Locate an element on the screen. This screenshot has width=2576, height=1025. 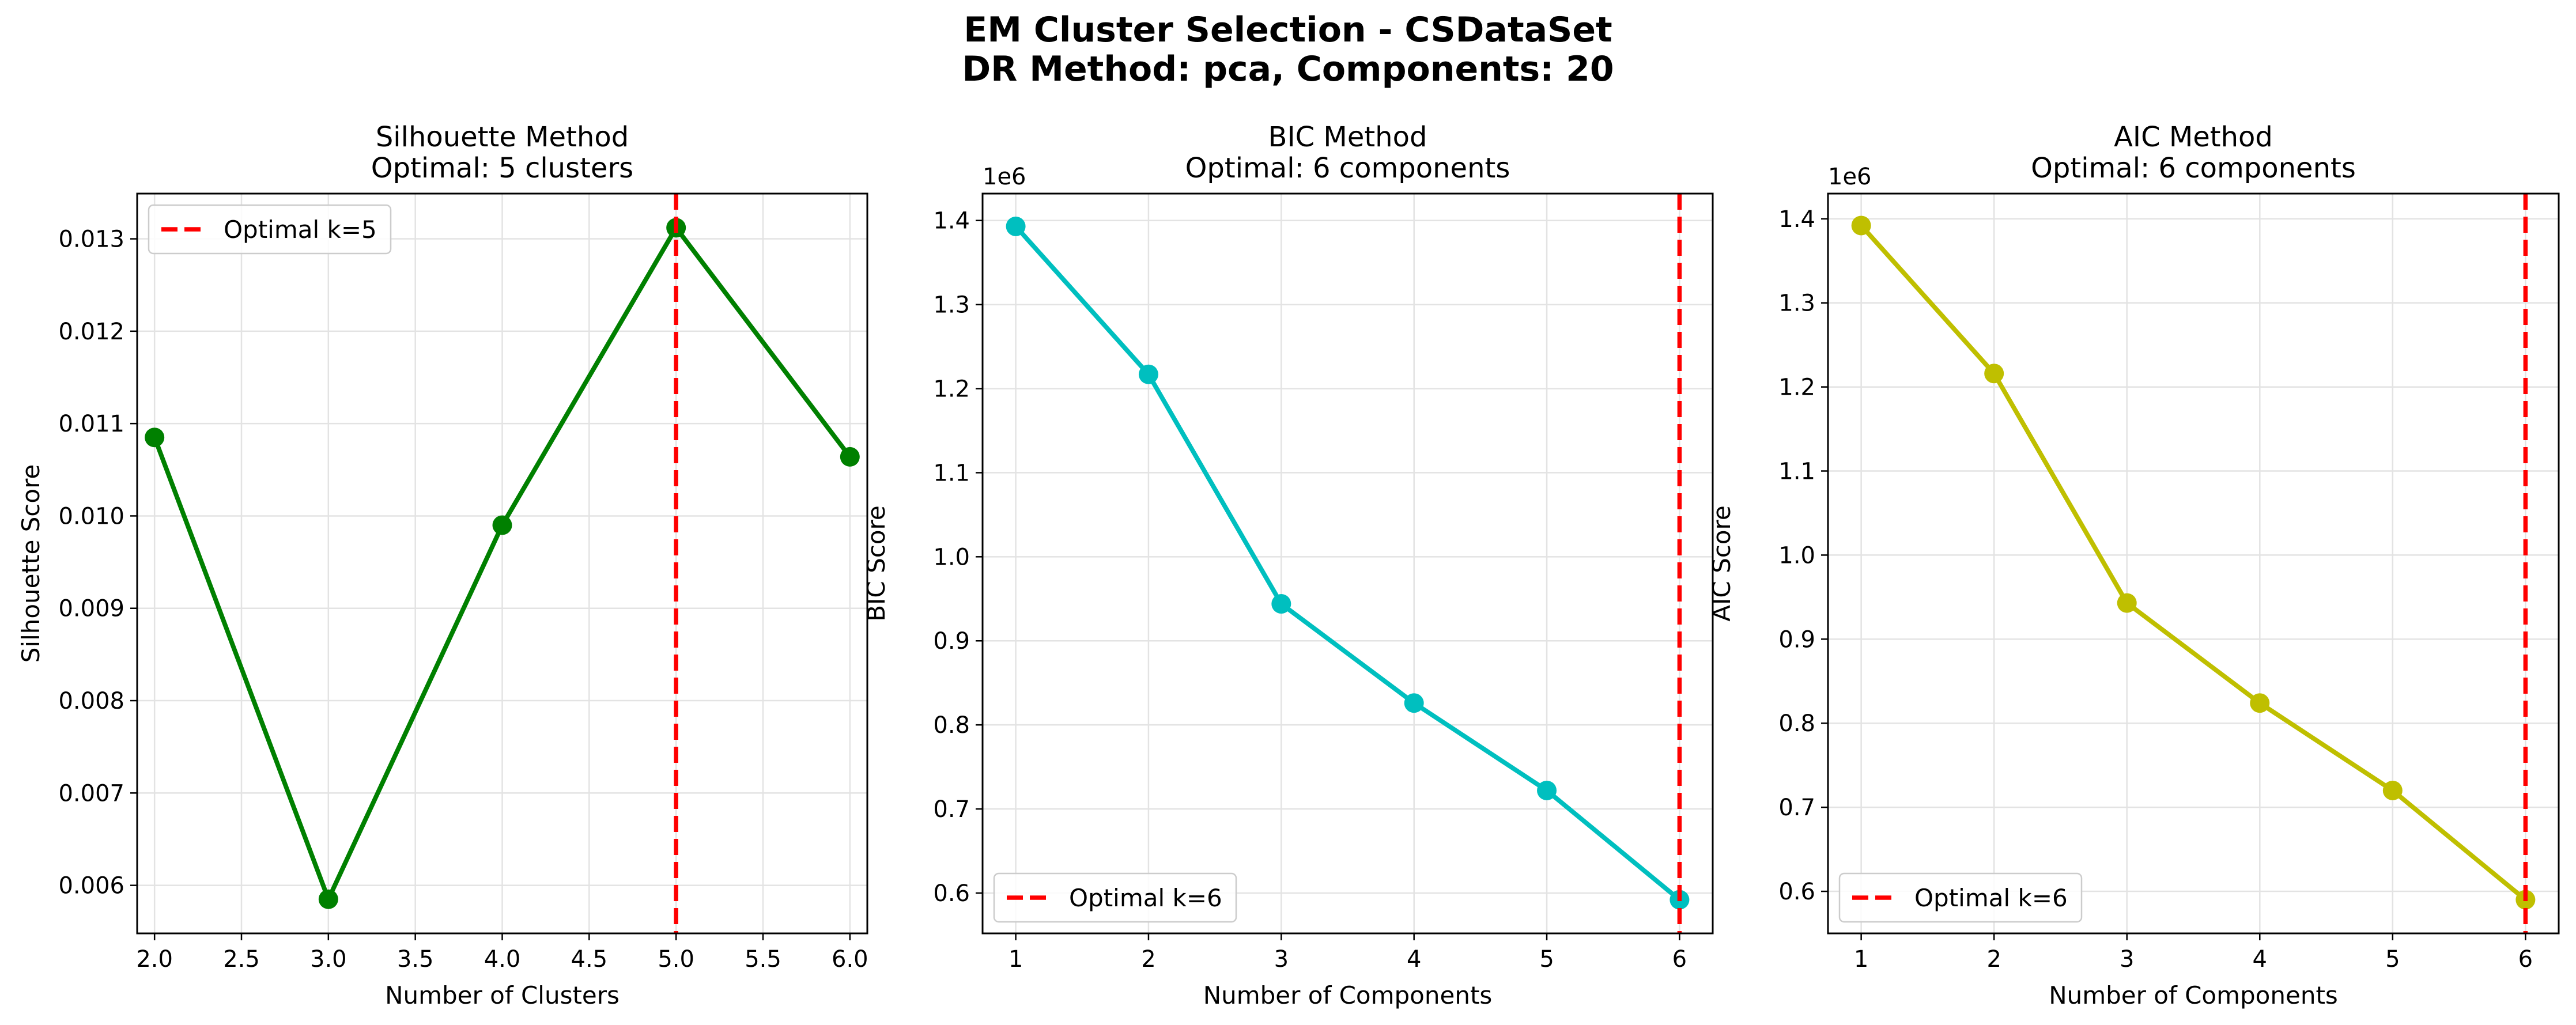
x-tick-label: 2.5 is located at coordinates (241, 959).